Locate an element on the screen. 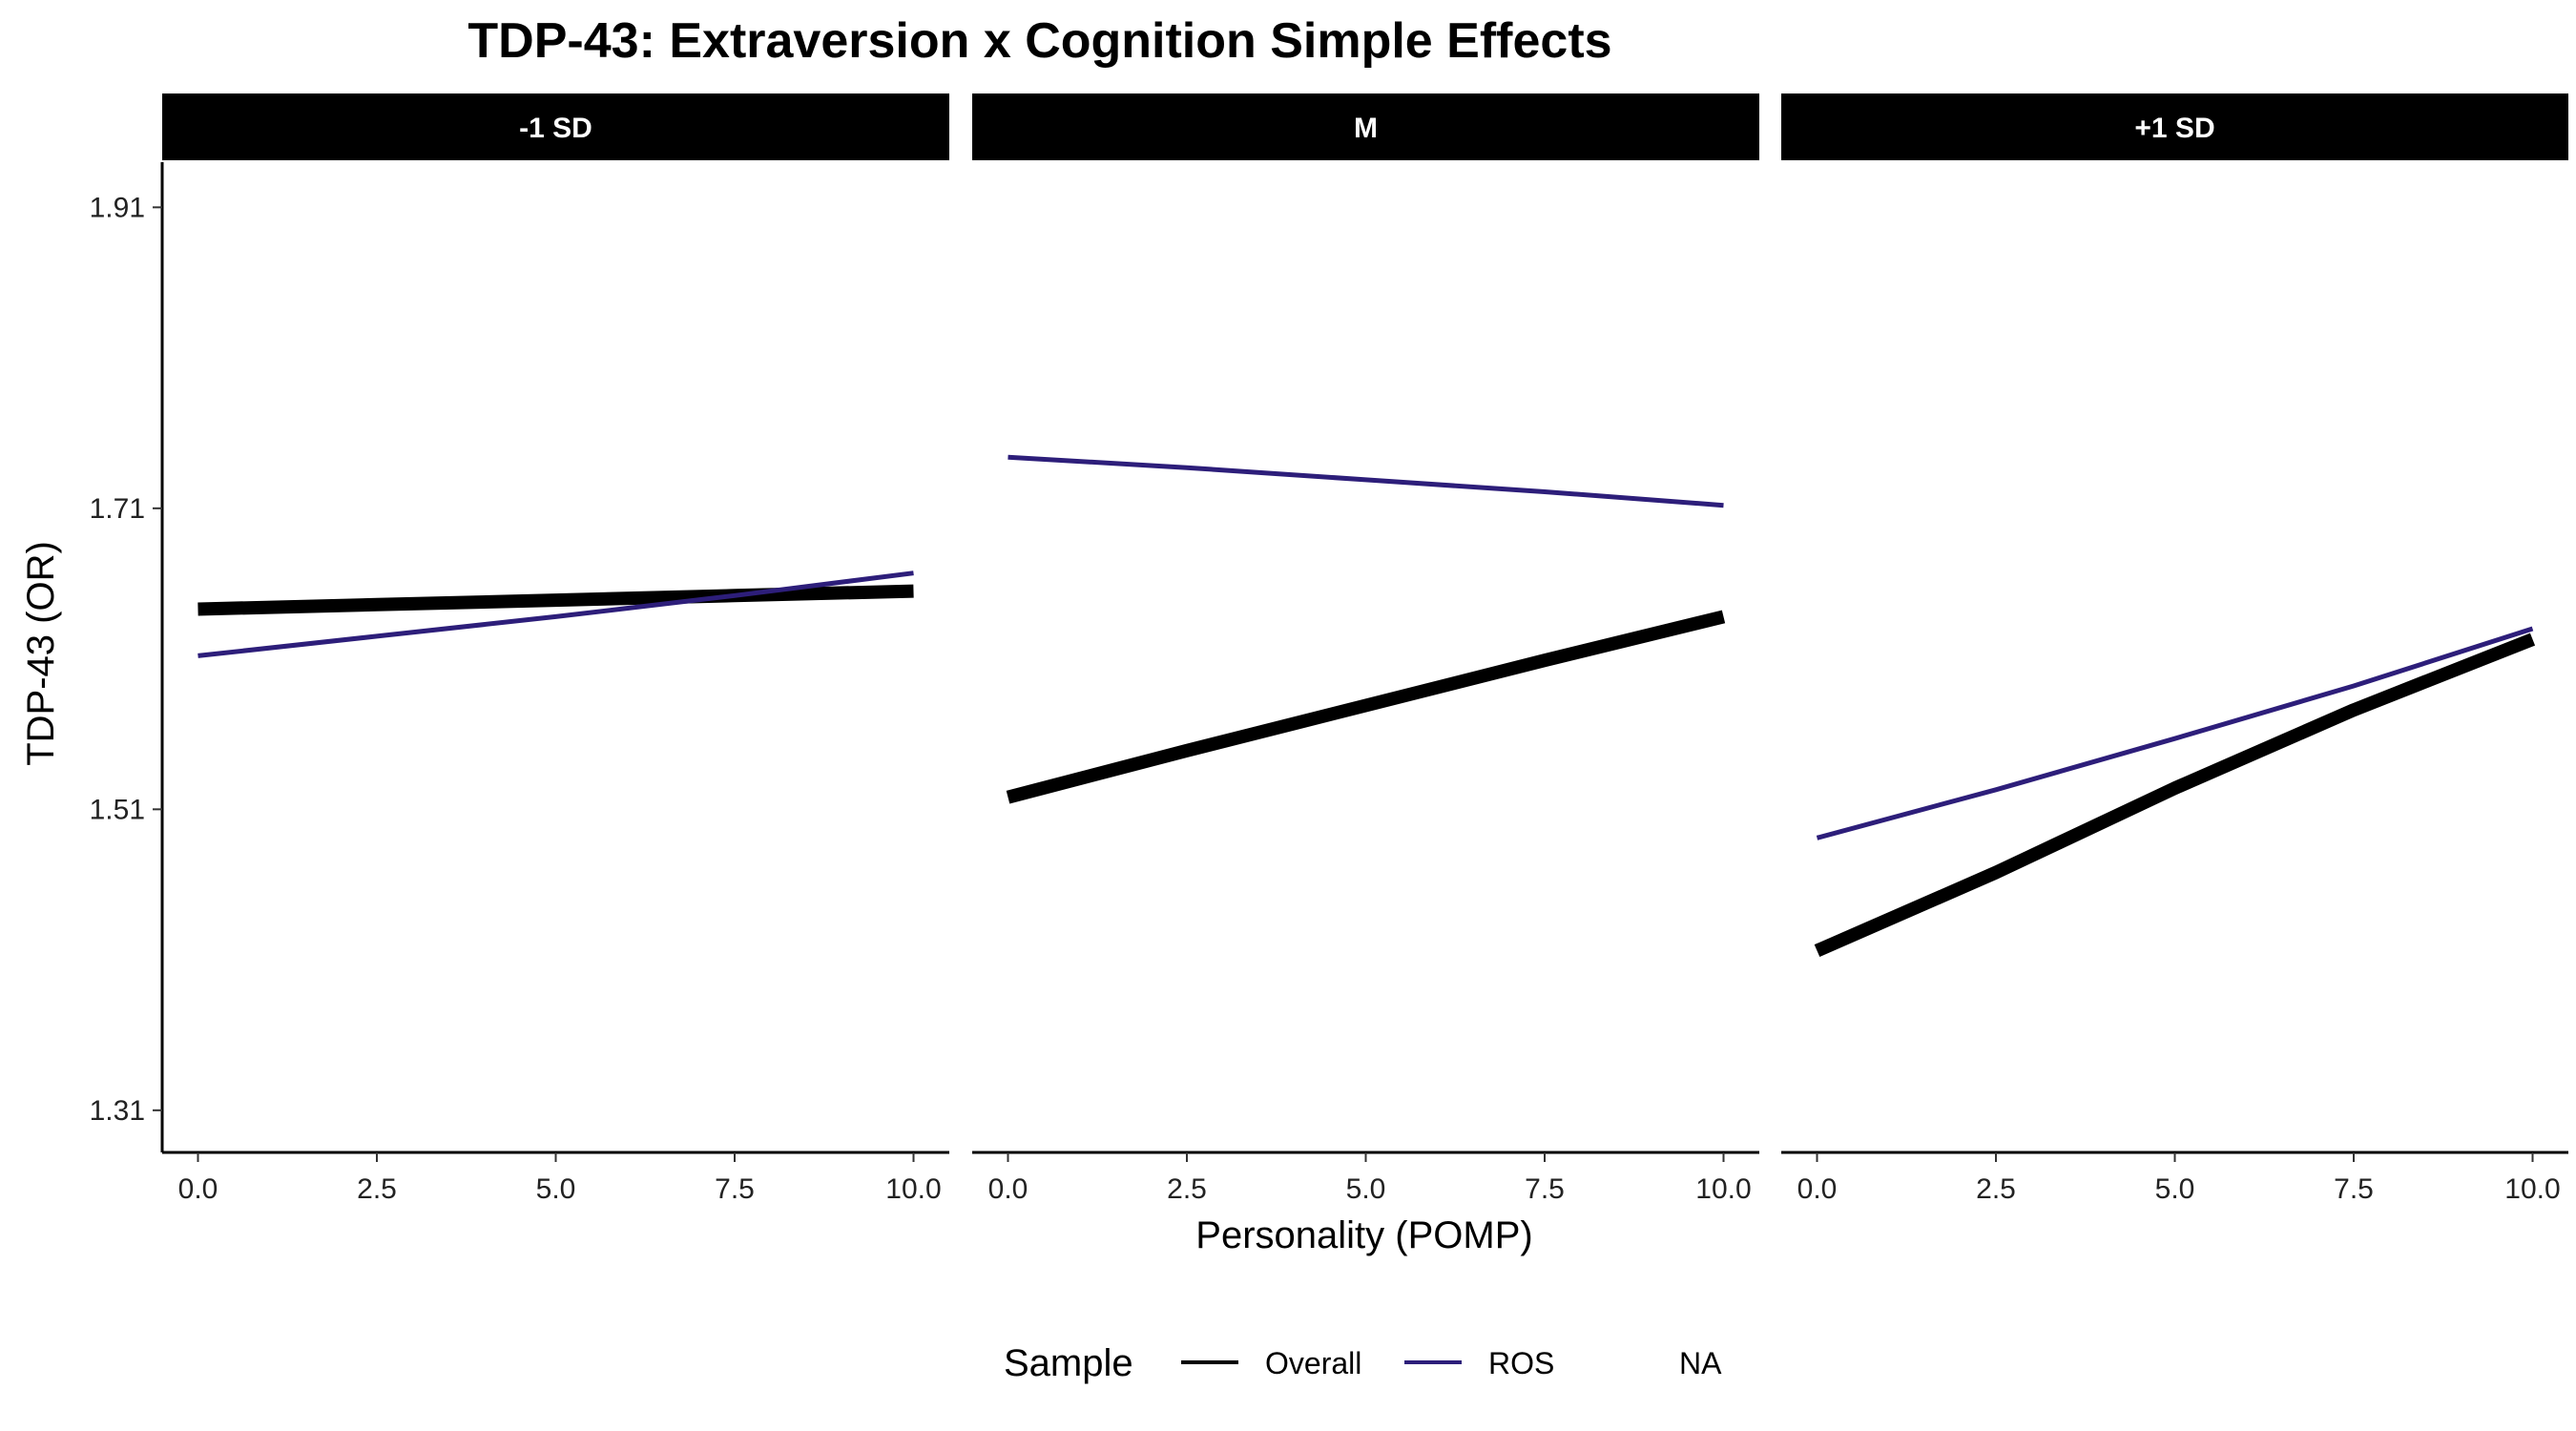 Image resolution: width=2576 pixels, height=1431 pixels. legend-label-na: NA is located at coordinates (1700, 1363).